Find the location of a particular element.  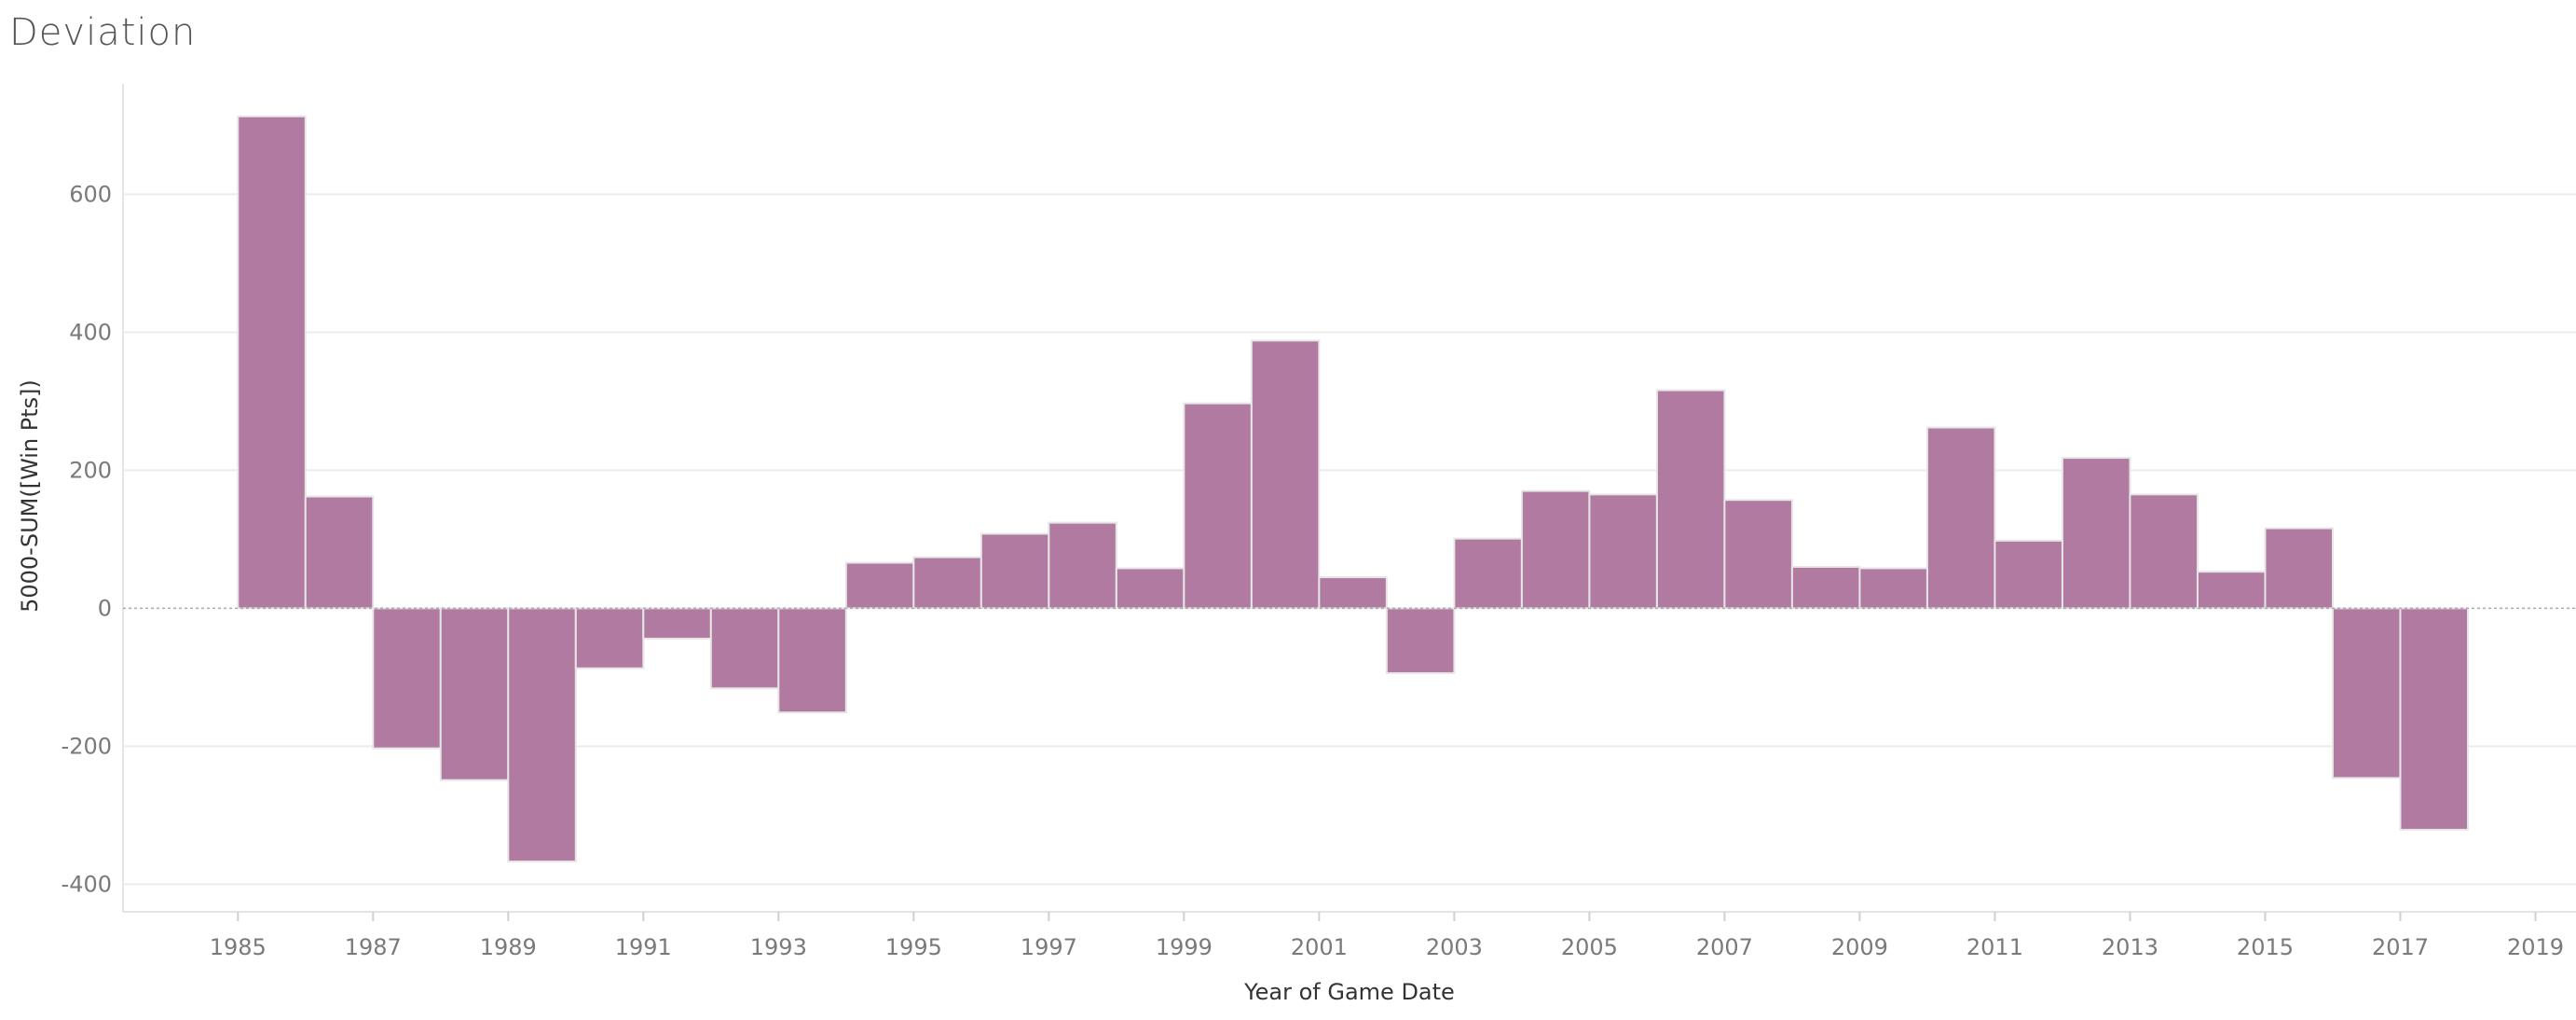

x-tick-label: 1987 is located at coordinates (373, 947).